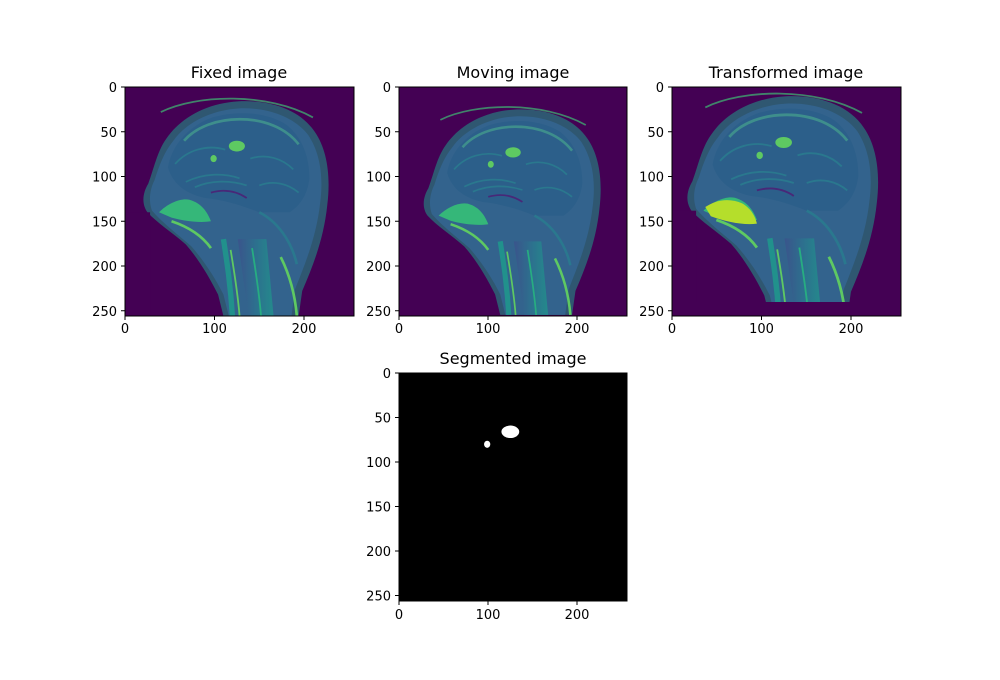 This screenshot has height=680, width=1000. I want to click on mask-background, so click(513, 487).